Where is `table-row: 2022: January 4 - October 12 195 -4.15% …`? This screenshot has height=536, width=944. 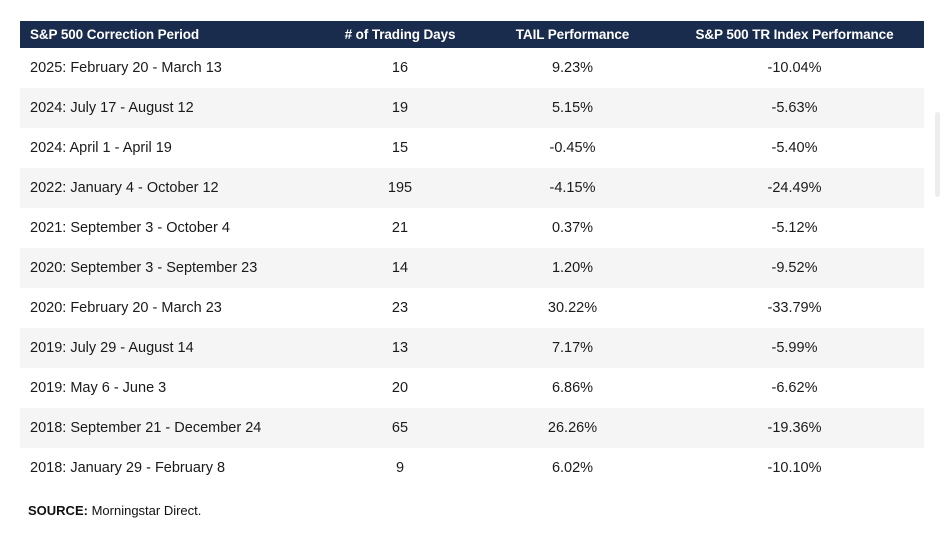
table-row: 2022: January 4 - October 12 195 -4.15% … is located at coordinates (472, 188).